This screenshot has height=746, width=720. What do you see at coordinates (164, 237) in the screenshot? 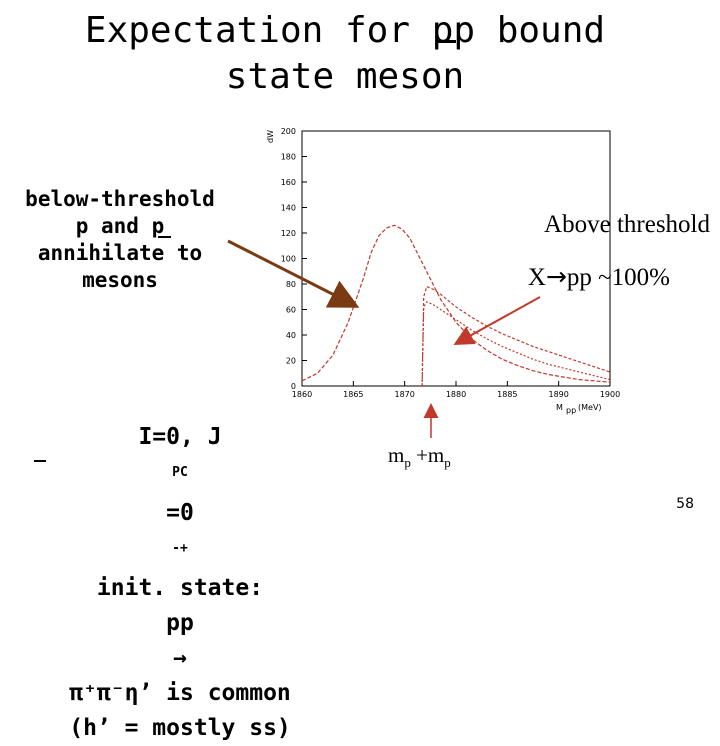
I see `below-antiproton-bar` at bounding box center [164, 237].